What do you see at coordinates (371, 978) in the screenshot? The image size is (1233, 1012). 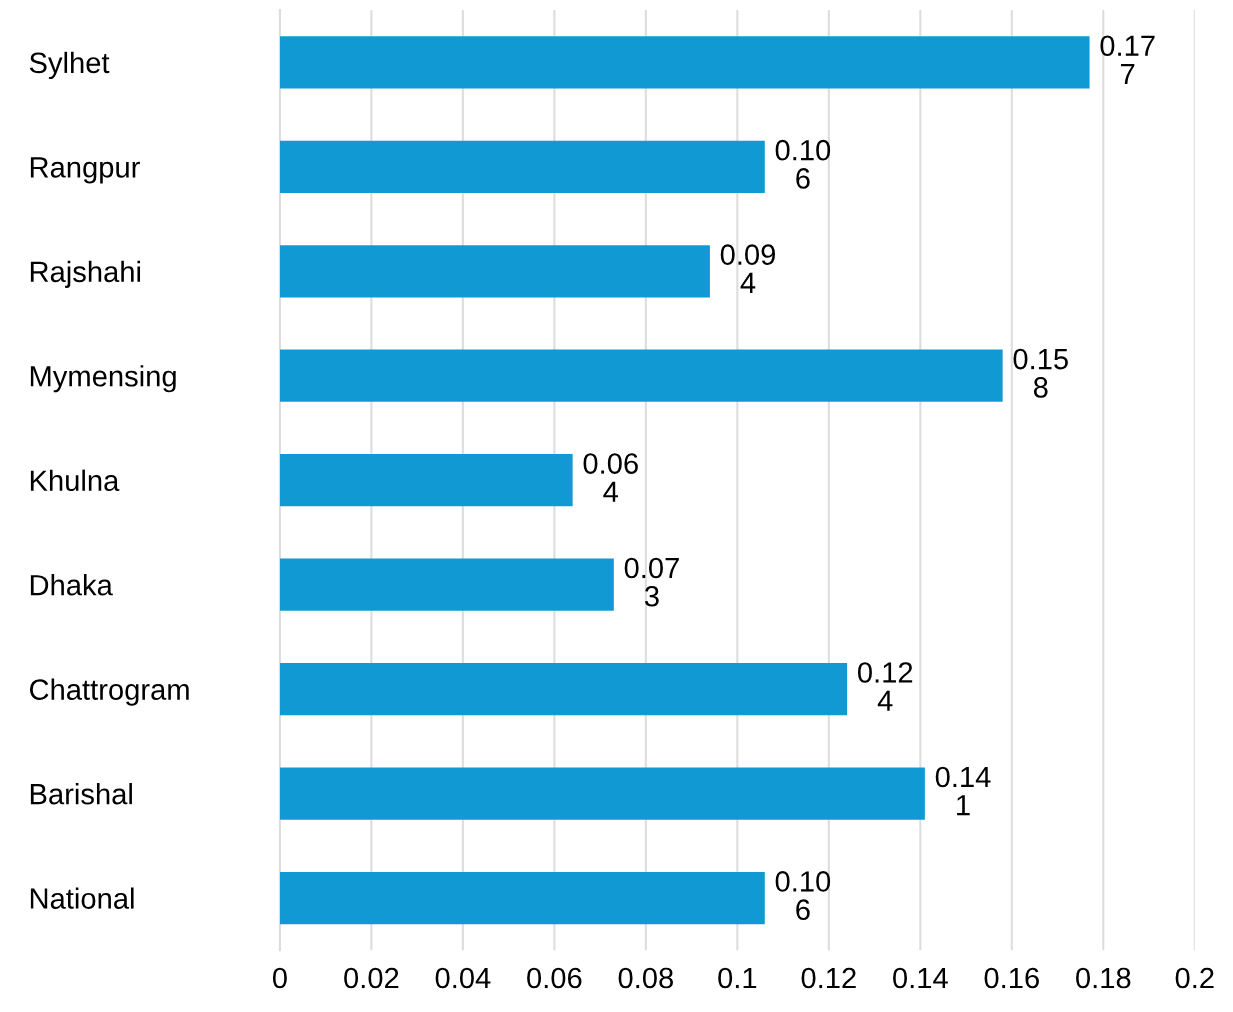 I see `x-tick-label: 0.02` at bounding box center [371, 978].